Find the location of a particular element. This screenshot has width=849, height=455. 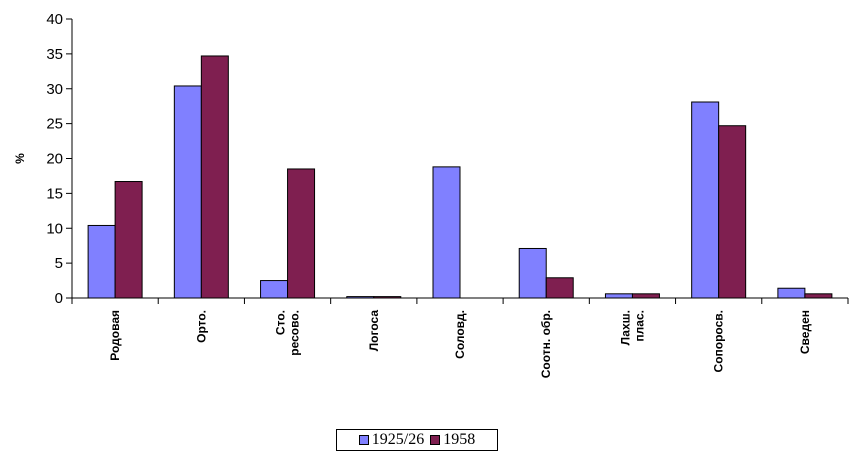

x-category-label-1-line-1: Родовая is located at coordinates (115, 335).